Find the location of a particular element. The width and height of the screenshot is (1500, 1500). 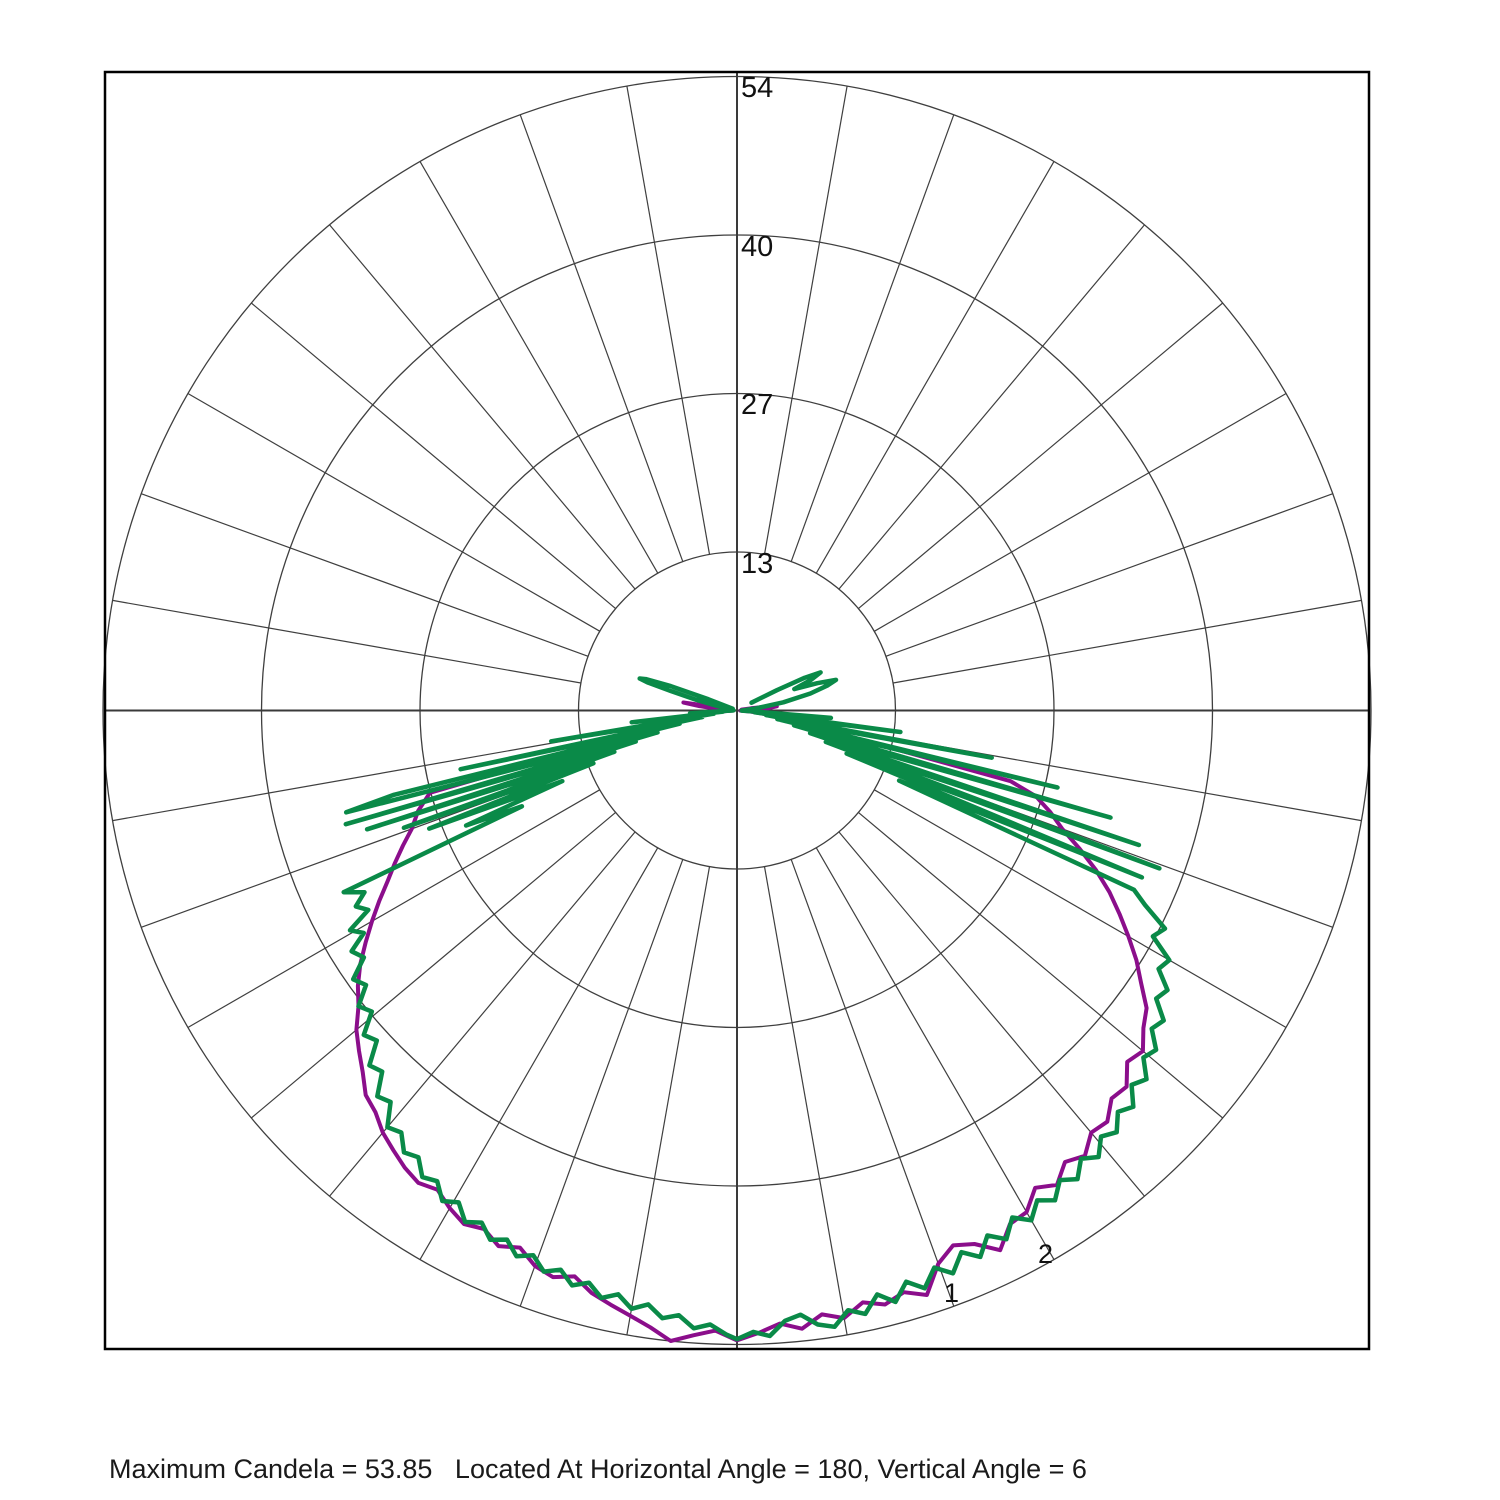

ring-label-54: 54 is located at coordinates (757, 88).